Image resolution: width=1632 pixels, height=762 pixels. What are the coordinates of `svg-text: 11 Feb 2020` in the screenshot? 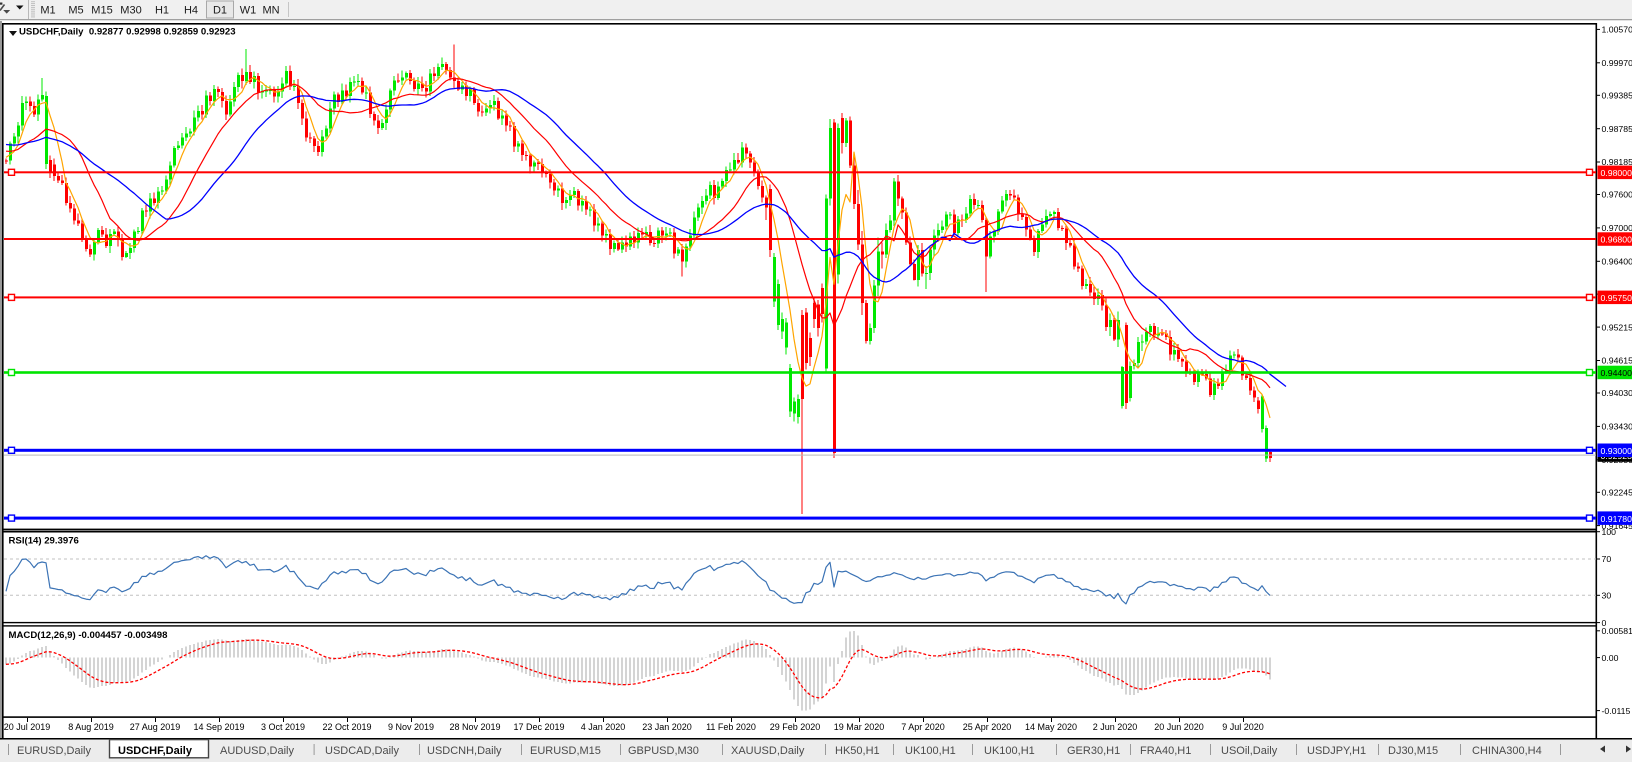 It's located at (731, 727).